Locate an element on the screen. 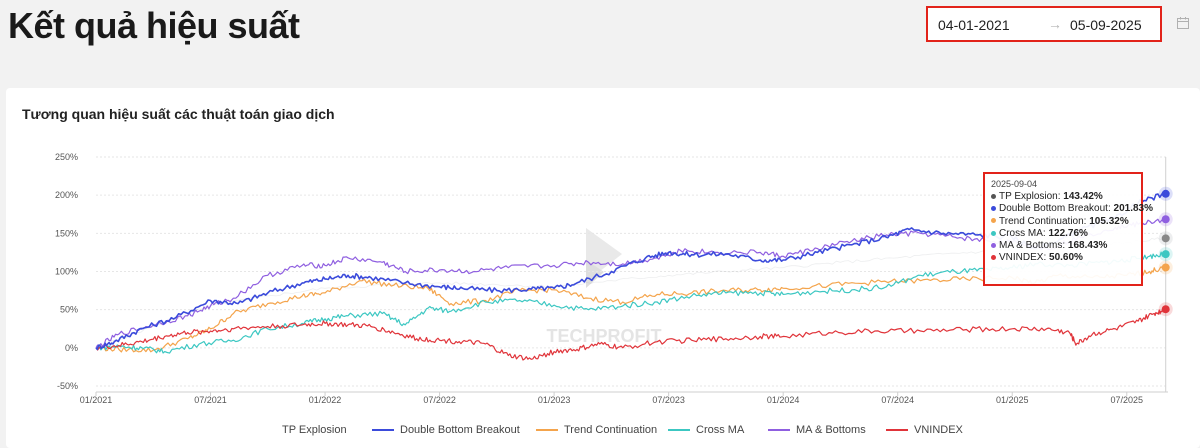 The image size is (1200, 448). page-title: Kết quả hiệu suất is located at coordinates (154, 25).